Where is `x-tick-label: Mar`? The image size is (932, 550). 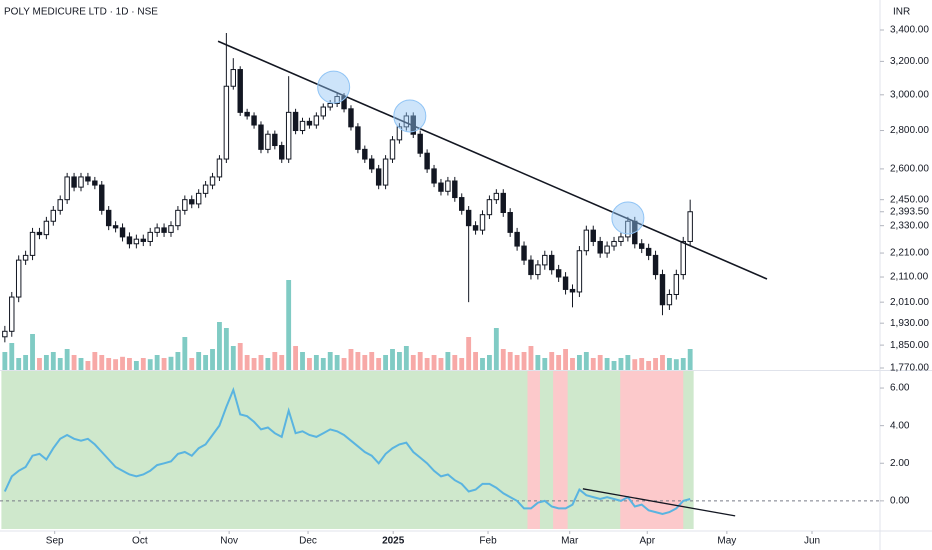
x-tick-label: Mar is located at coordinates (570, 541).